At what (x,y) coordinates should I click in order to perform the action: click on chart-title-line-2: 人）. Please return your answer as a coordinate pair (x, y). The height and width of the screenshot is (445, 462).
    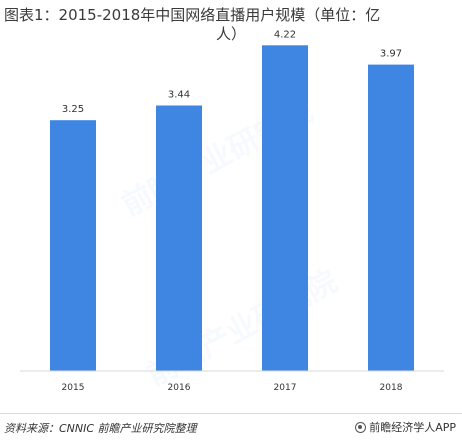
    Looking at the image, I should click on (231, 34).